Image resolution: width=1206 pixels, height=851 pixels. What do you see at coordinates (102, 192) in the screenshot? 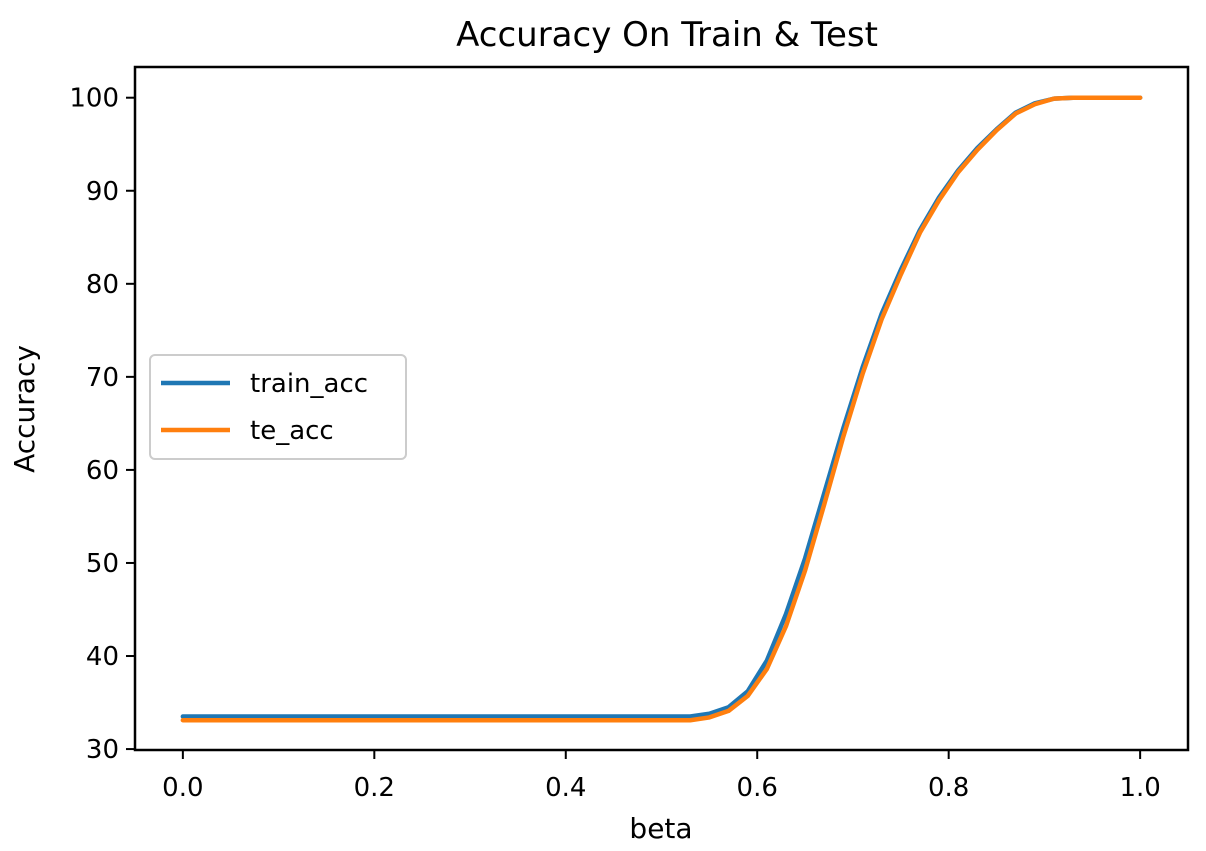
I see `y-tick-label: 90` at bounding box center [102, 192].